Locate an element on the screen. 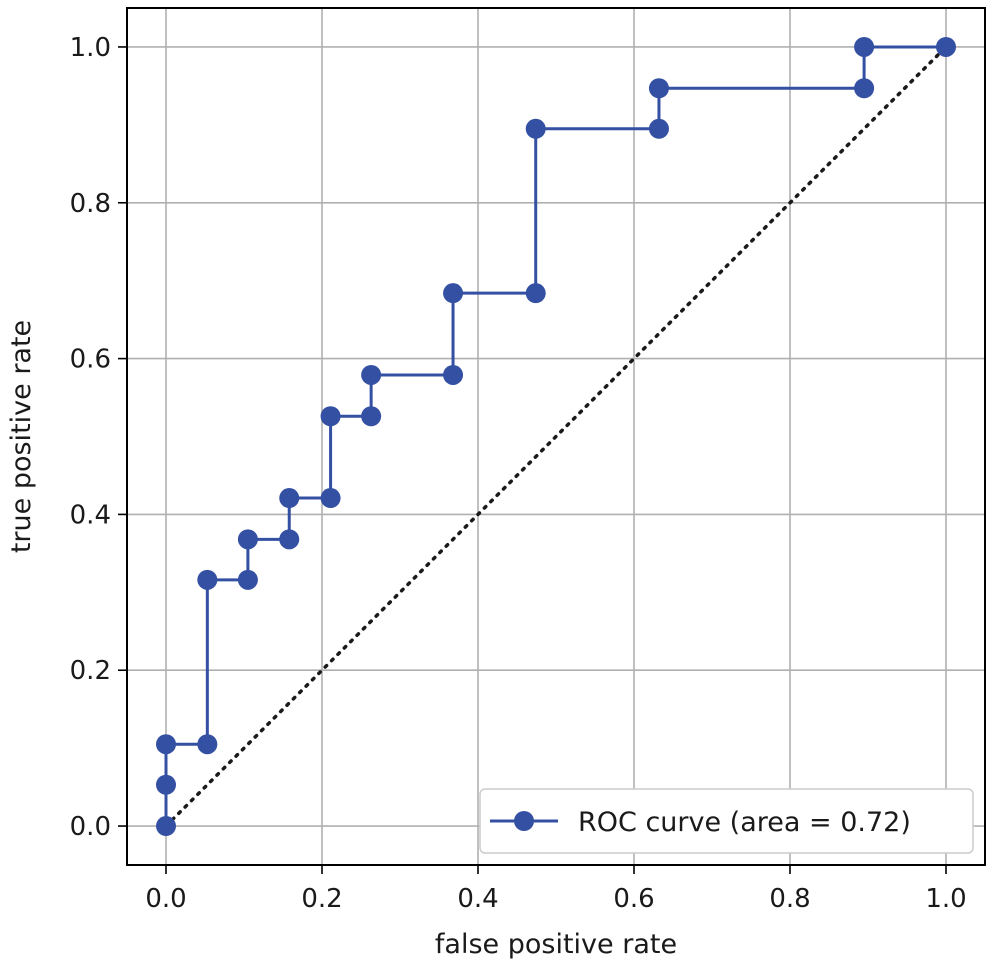  y-tick-label: 0.0 is located at coordinates (90, 827).